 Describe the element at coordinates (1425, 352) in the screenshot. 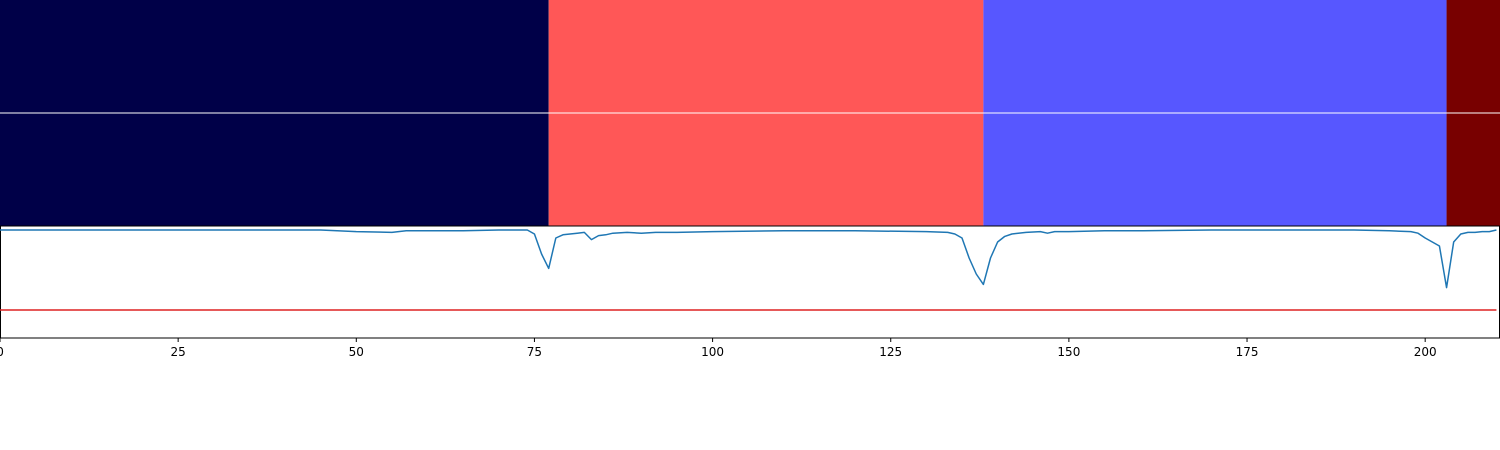

I see `x-tick-label: 200` at that location.